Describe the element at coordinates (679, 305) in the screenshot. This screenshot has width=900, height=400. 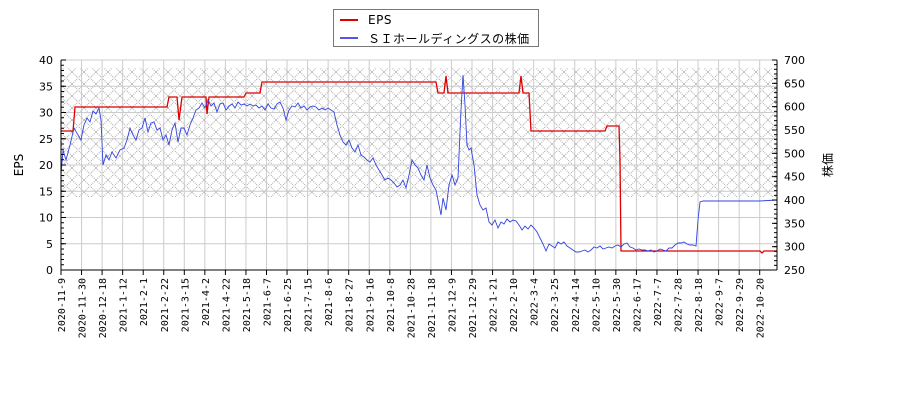
I see `x-tick-label: 2022-7-28` at that location.